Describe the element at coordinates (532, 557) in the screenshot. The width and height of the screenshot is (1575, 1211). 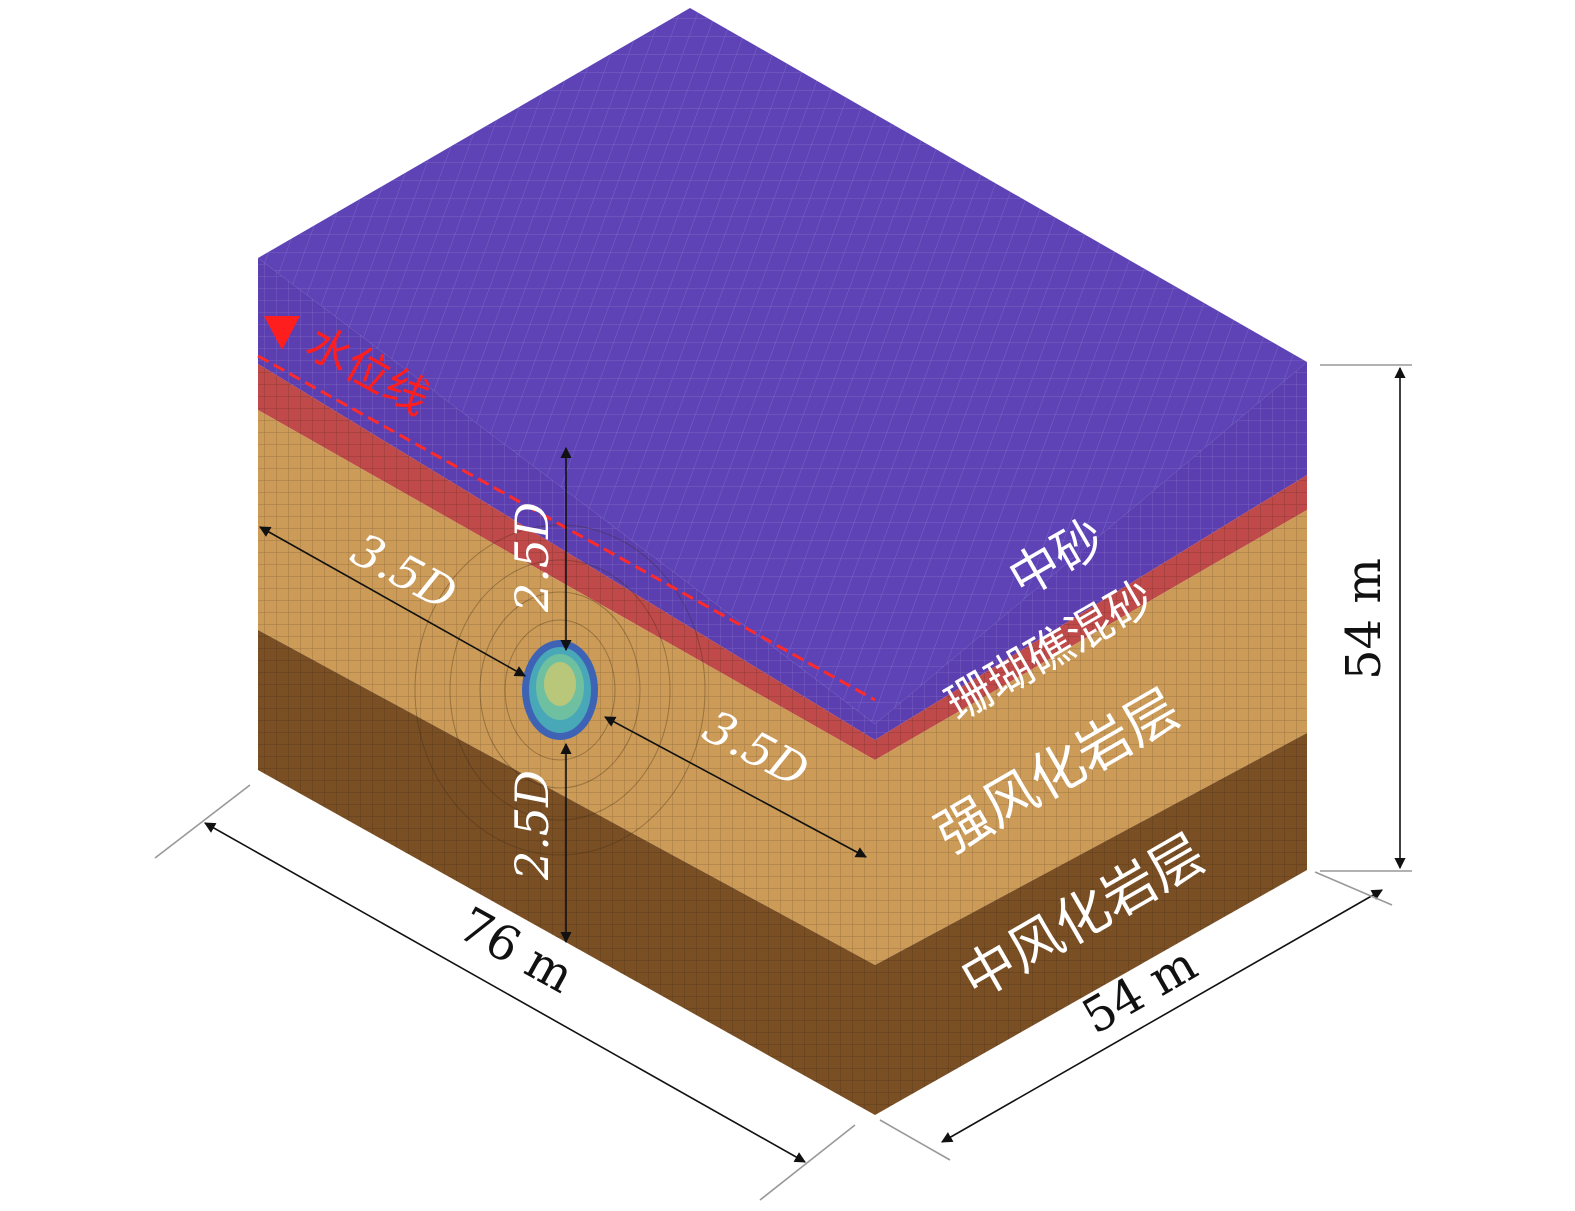
I see `dim-above-tunnel: 2.5D` at that location.